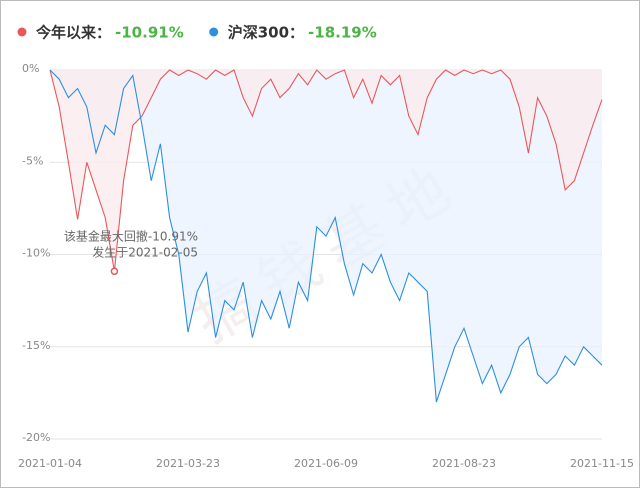 This screenshot has height=488, width=640. What do you see at coordinates (266, 33) in the screenshot?
I see `legend-name: 沪深300：` at bounding box center [266, 33].